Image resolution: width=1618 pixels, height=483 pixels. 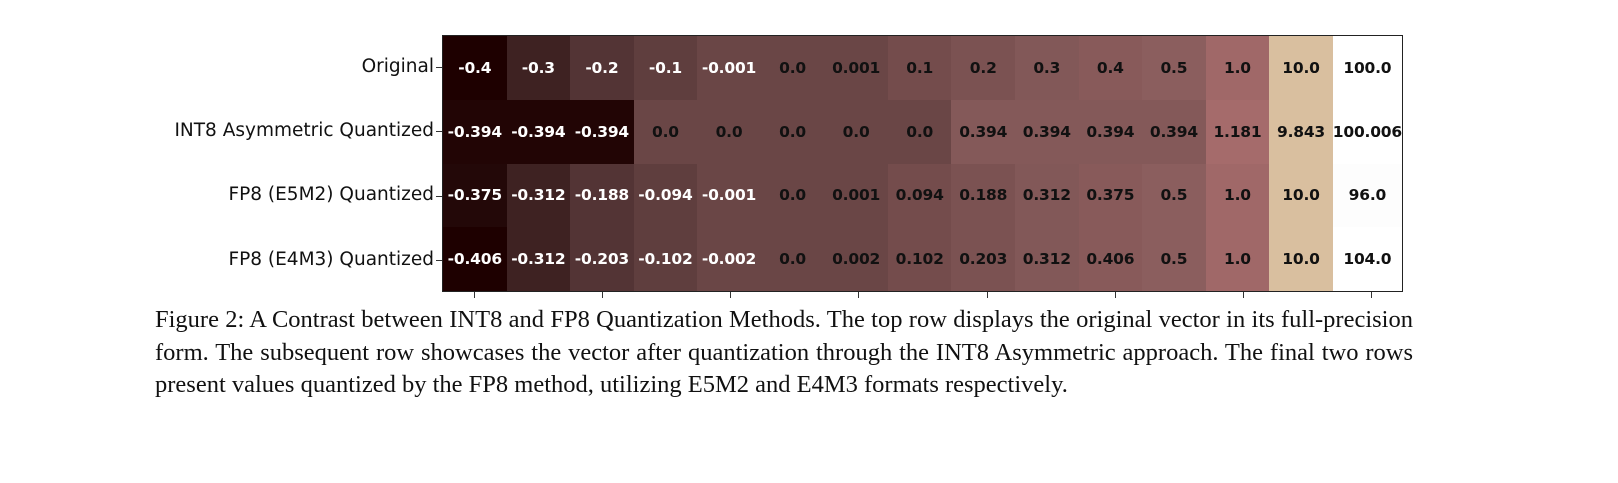 I want to click on row-label-fp8-e5m2: FP8 (E5M2) Quantized, so click(x=331, y=194).